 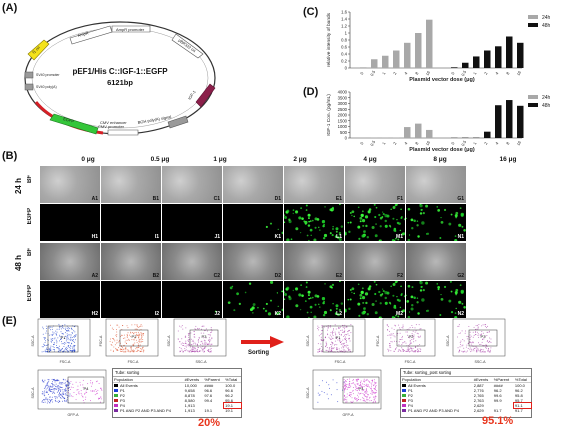 I want to click on image-label: L2, so click(x=339, y=314).